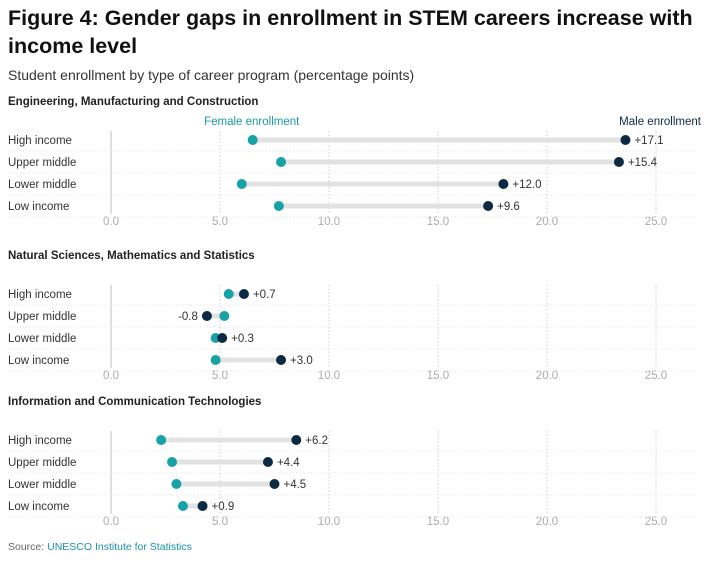 This screenshot has width=718, height=568. What do you see at coordinates (643, 163) in the screenshot?
I see `gap-value-label: +15.4` at bounding box center [643, 163].